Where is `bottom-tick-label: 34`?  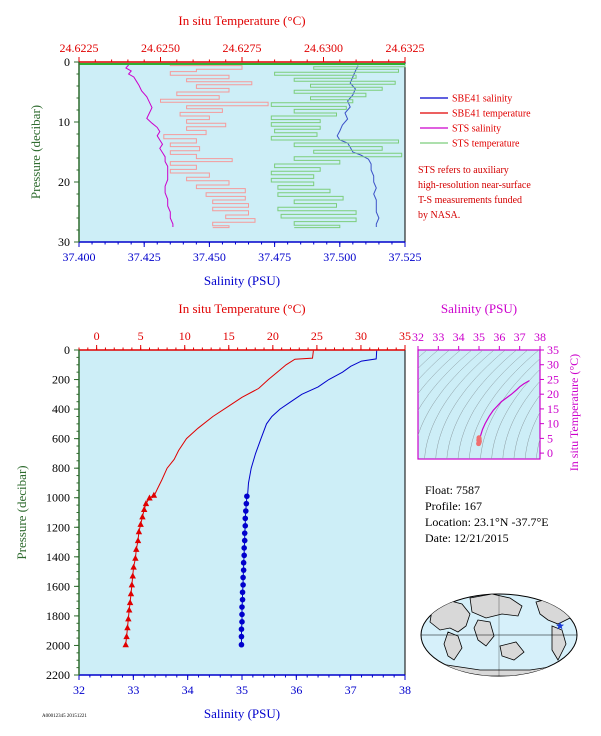
bottom-tick-label: 34 is located at coordinates (188, 690).